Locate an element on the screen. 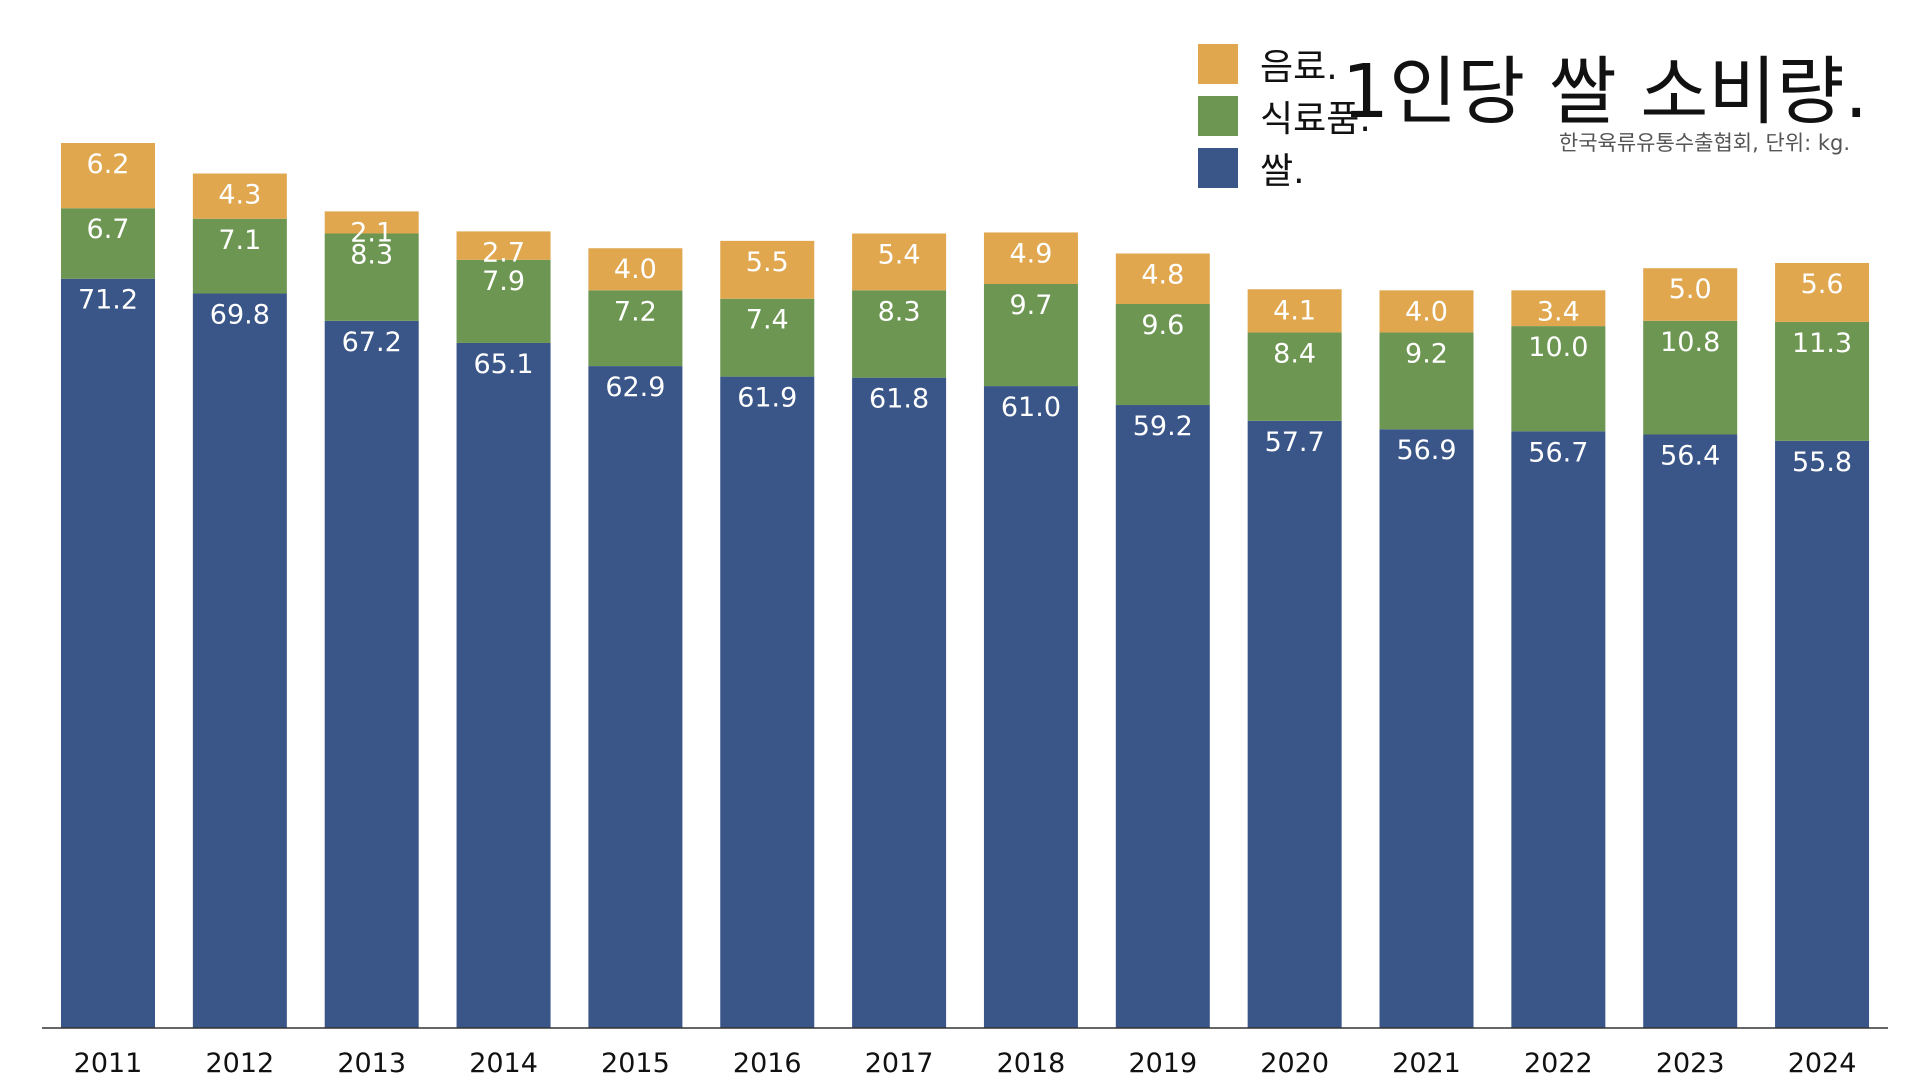  x-tick-label-2012: 2012 is located at coordinates (239, 1063).